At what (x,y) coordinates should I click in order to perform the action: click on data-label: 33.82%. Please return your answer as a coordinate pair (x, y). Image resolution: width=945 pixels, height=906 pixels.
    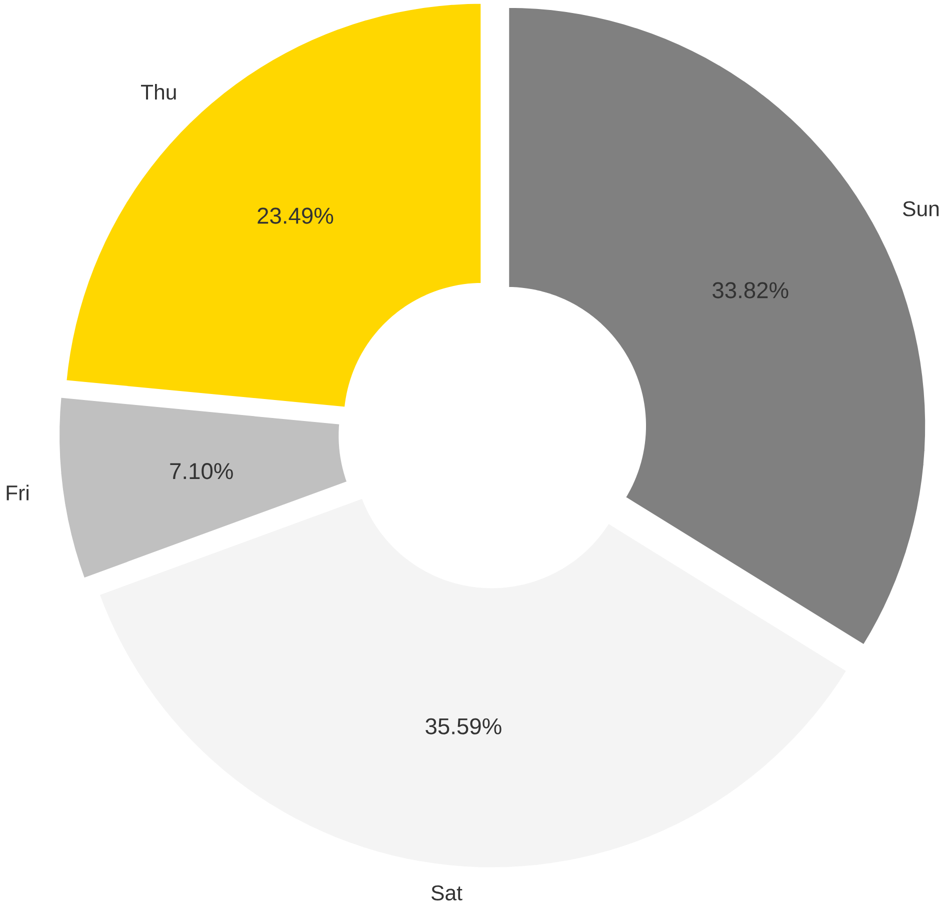
    Looking at the image, I should click on (750, 290).